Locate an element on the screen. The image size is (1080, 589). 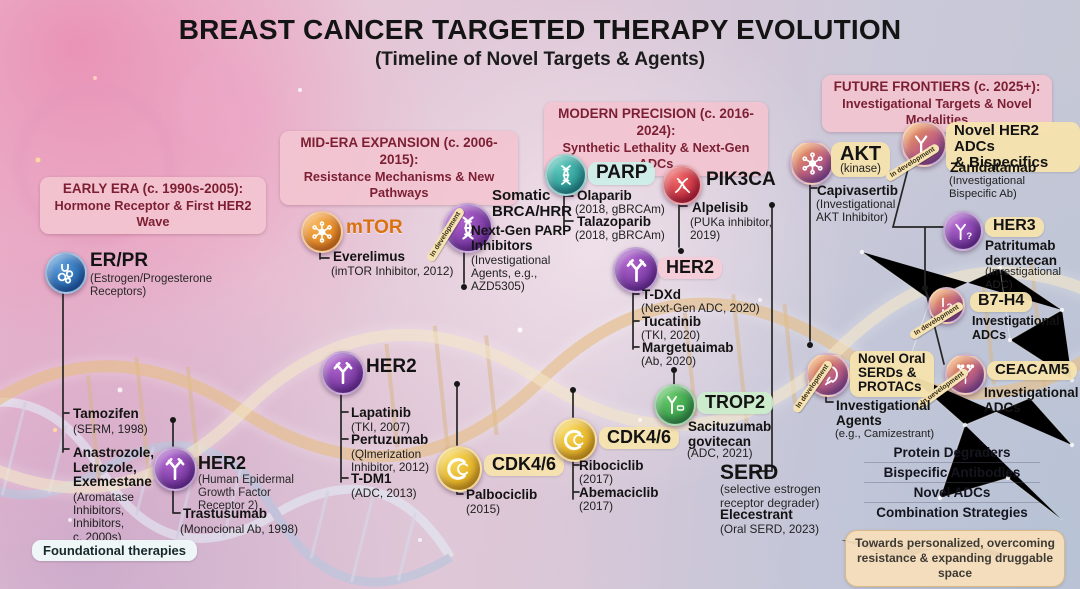
akt-sublabel: (kinase) is located at coordinates (860, 169).